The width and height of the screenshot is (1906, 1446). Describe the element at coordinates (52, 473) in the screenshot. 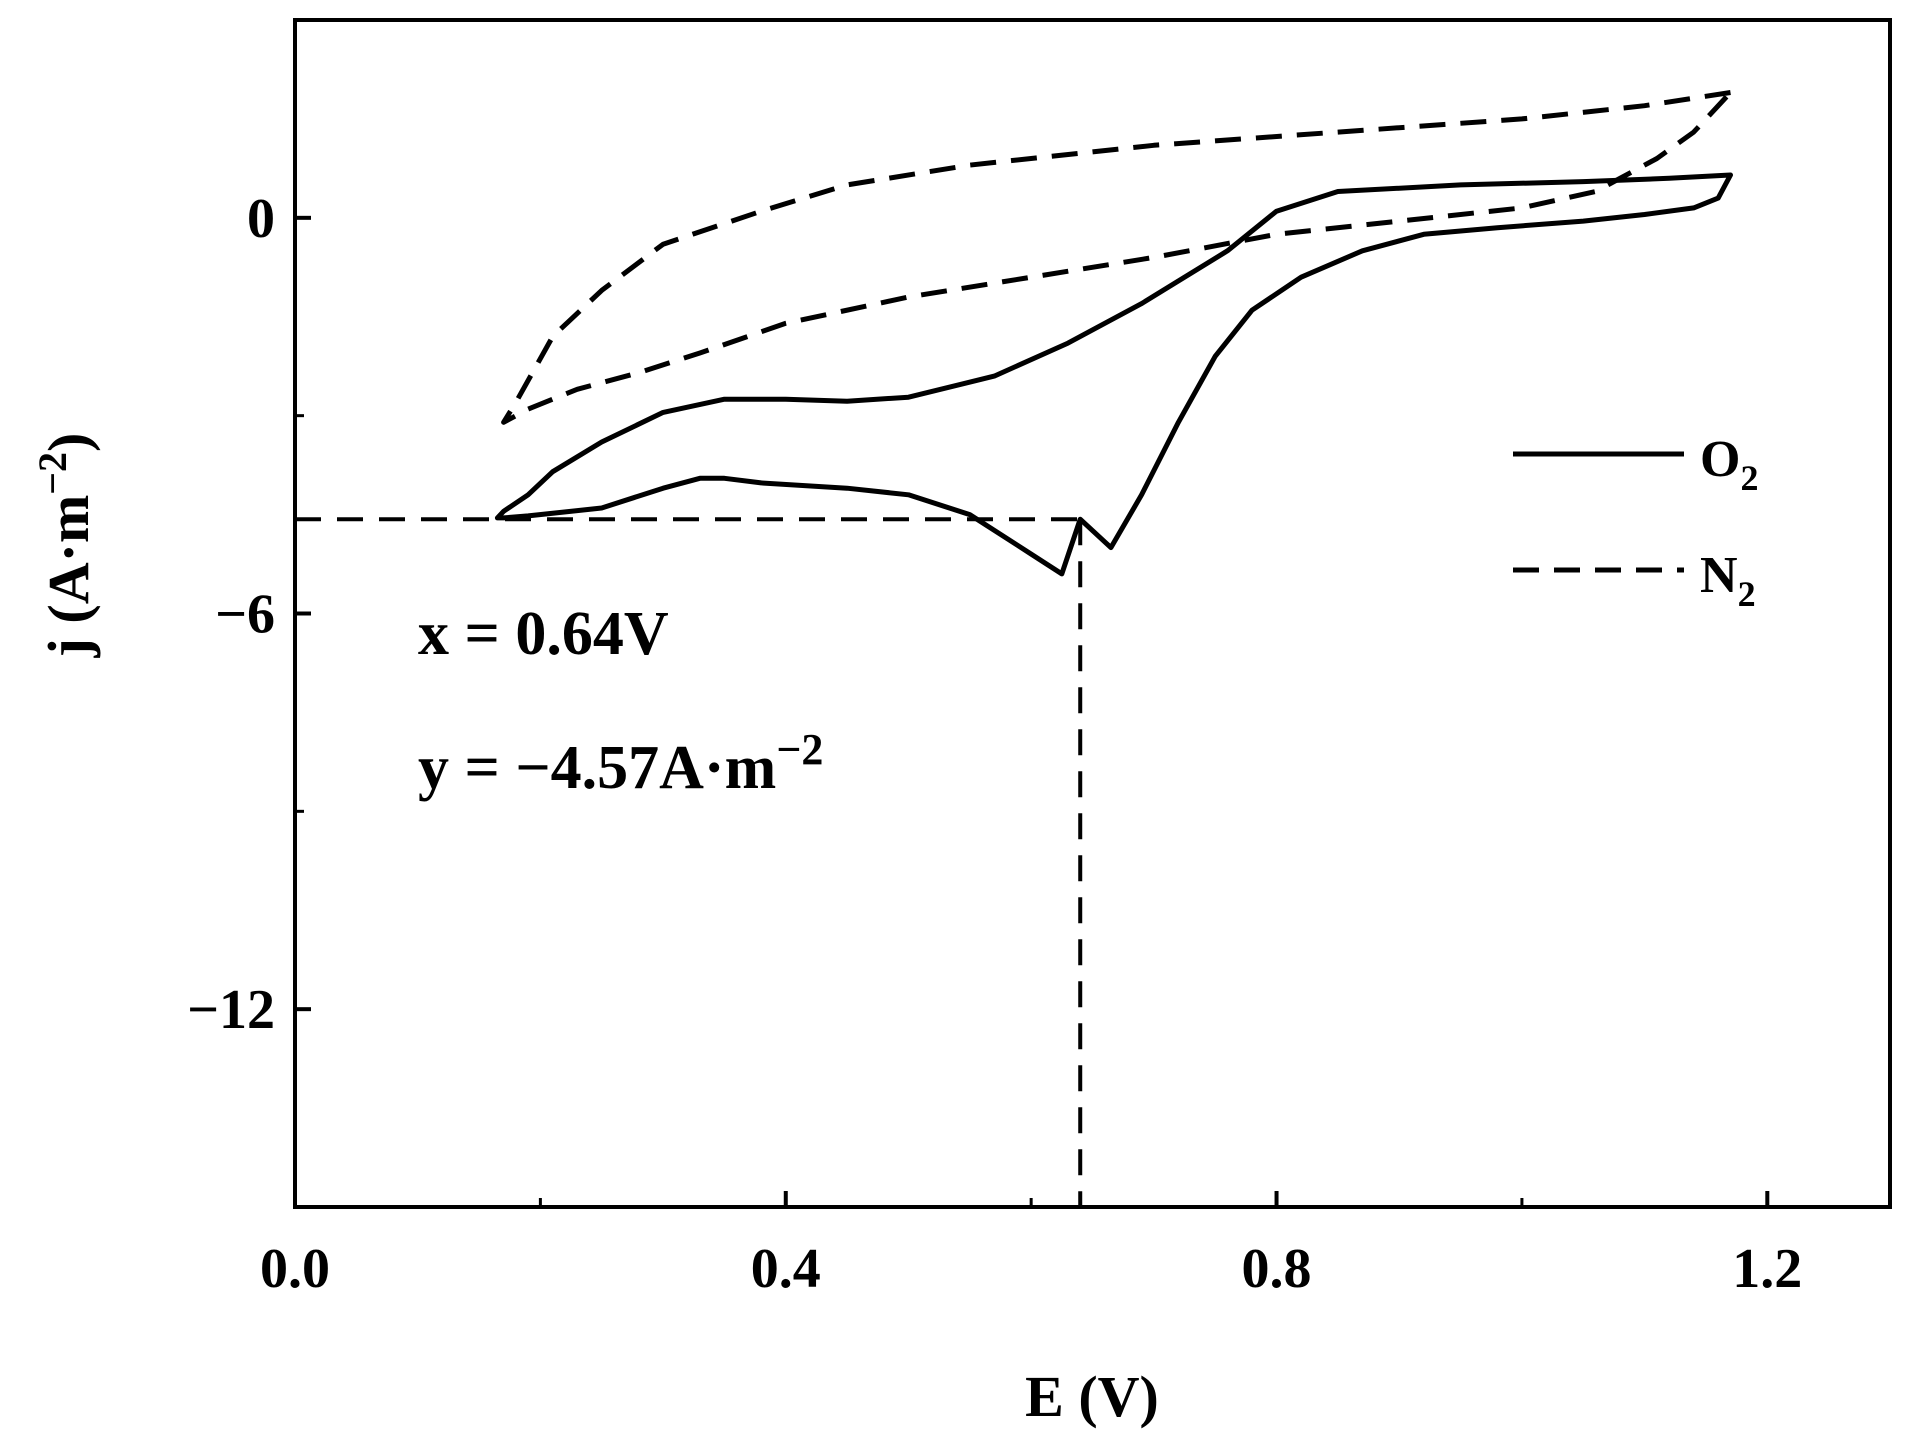

I see `y-axis-title-sup: −2` at that location.